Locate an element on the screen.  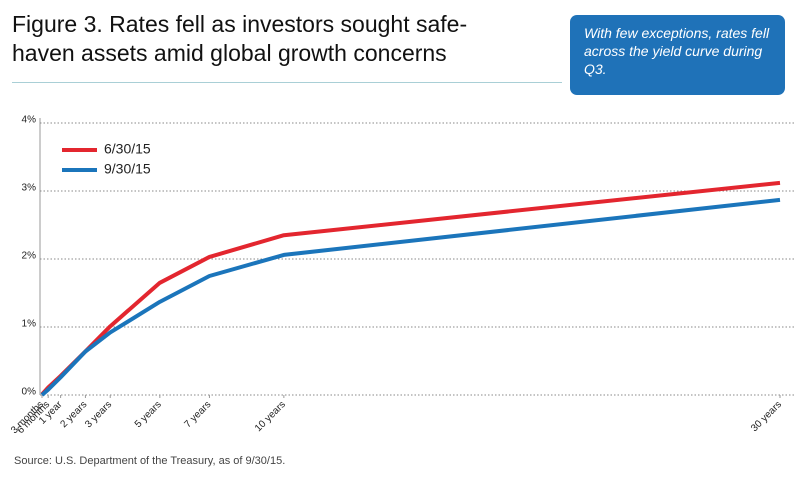
x-tick-label: 5 years is located at coordinates (148, 414).